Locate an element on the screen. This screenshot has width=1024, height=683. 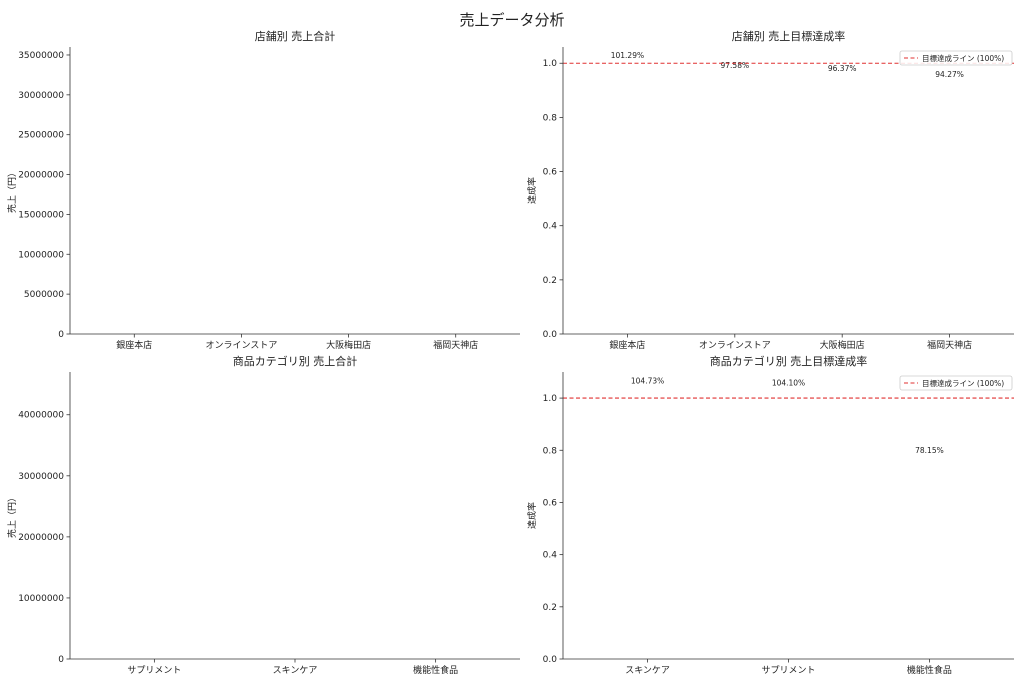
y-tick-label-2: 10000000 is located at coordinates (41, 599).